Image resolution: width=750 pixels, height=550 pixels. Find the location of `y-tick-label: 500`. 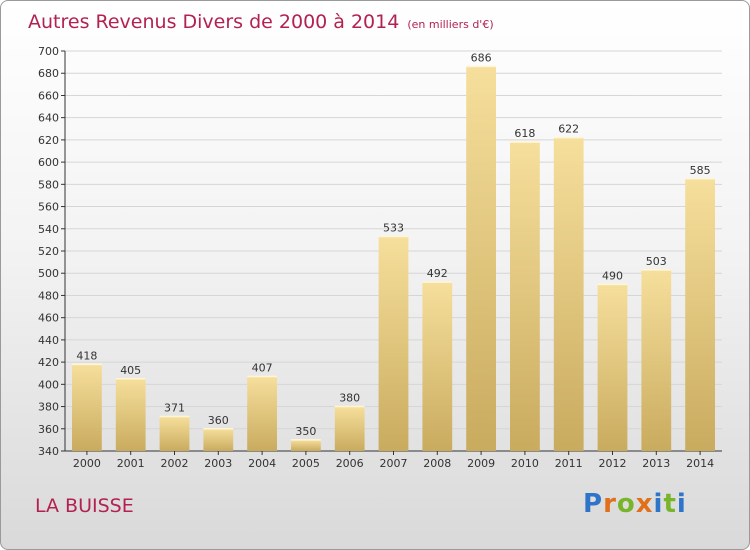

y-tick-label: 500 is located at coordinates (48, 273).